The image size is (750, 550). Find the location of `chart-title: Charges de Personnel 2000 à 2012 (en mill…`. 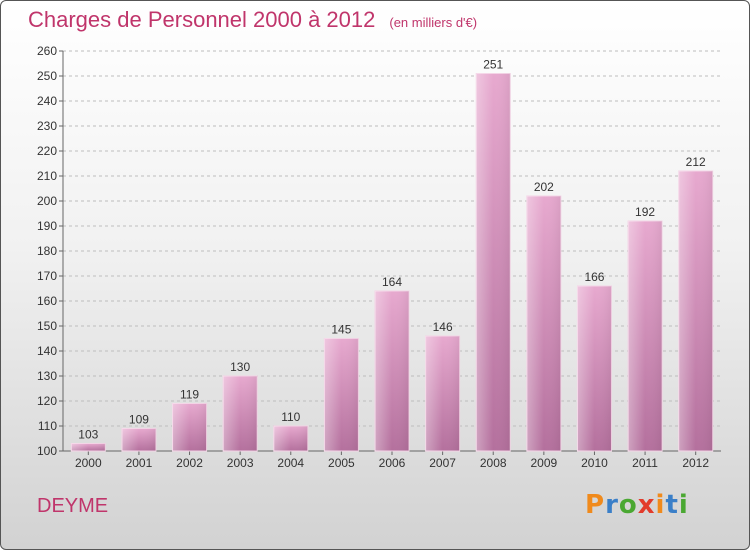

chart-title: Charges de Personnel 2000 à 2012 (en mill… is located at coordinates (252, 20).